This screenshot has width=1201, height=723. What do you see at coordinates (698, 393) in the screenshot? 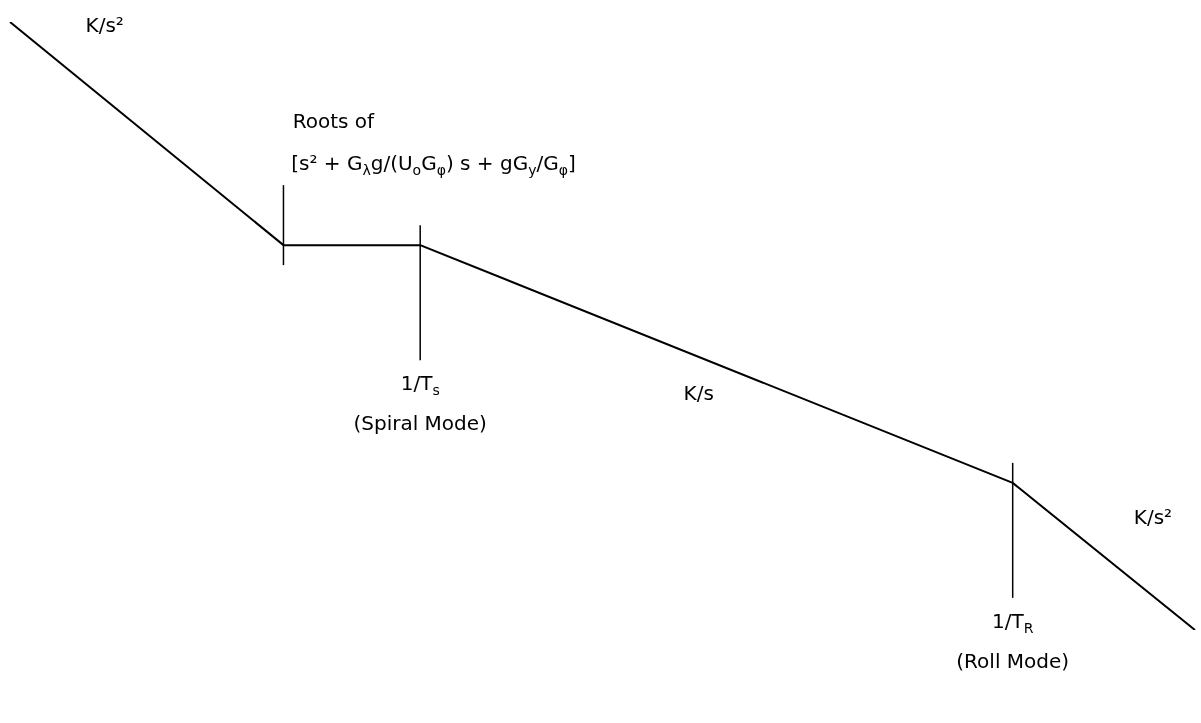
I see `annotation: K/s` at bounding box center [698, 393].